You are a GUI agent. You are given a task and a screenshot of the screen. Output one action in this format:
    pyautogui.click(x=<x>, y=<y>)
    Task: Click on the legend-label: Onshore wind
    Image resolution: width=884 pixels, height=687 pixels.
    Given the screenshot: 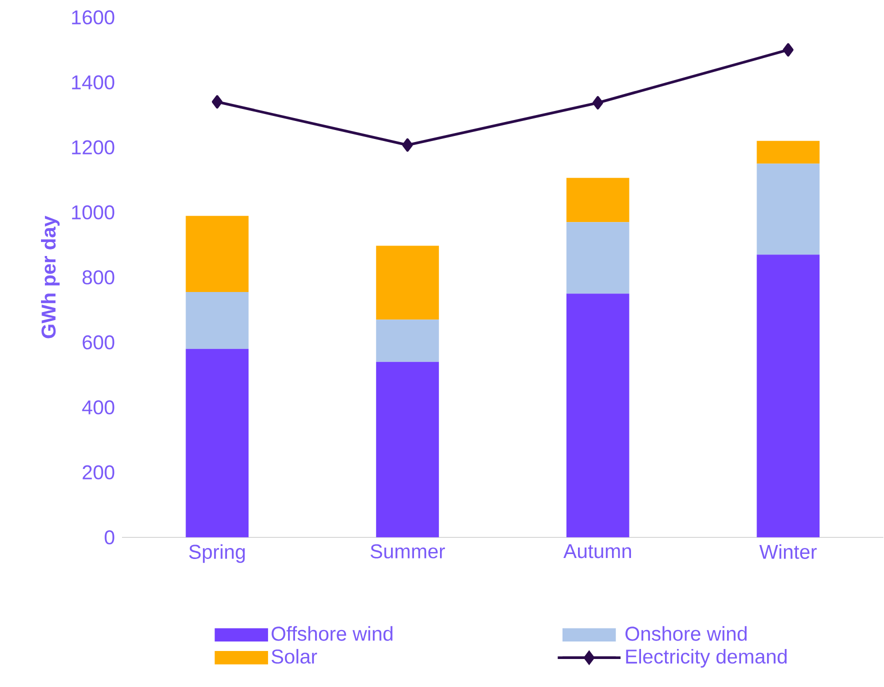 What is the action you would take?
    pyautogui.click(x=686, y=633)
    